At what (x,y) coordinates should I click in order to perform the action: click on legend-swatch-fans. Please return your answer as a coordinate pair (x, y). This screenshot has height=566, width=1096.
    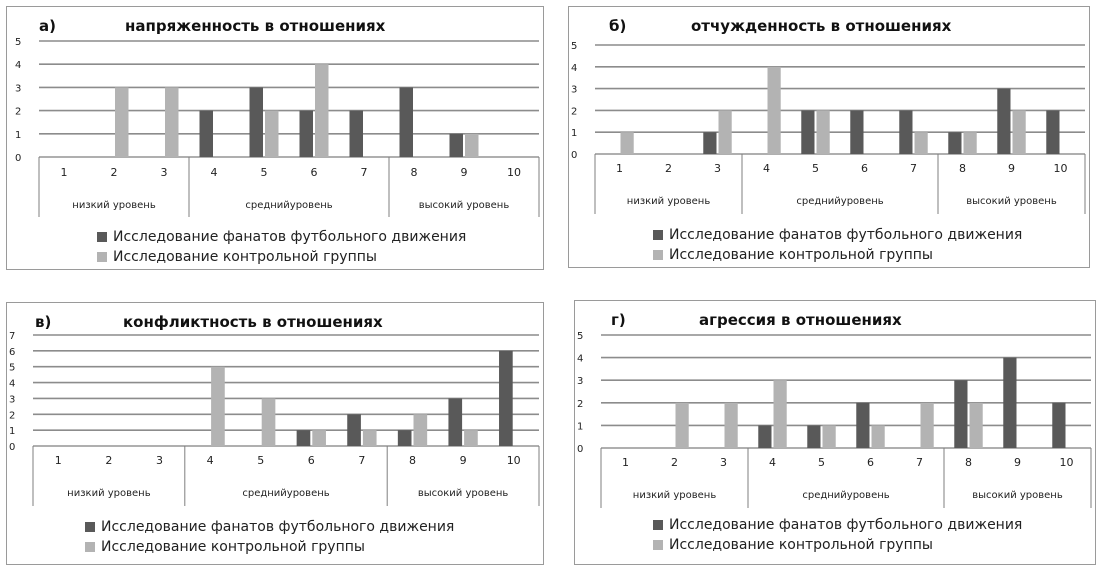
    Looking at the image, I should click on (658, 235).